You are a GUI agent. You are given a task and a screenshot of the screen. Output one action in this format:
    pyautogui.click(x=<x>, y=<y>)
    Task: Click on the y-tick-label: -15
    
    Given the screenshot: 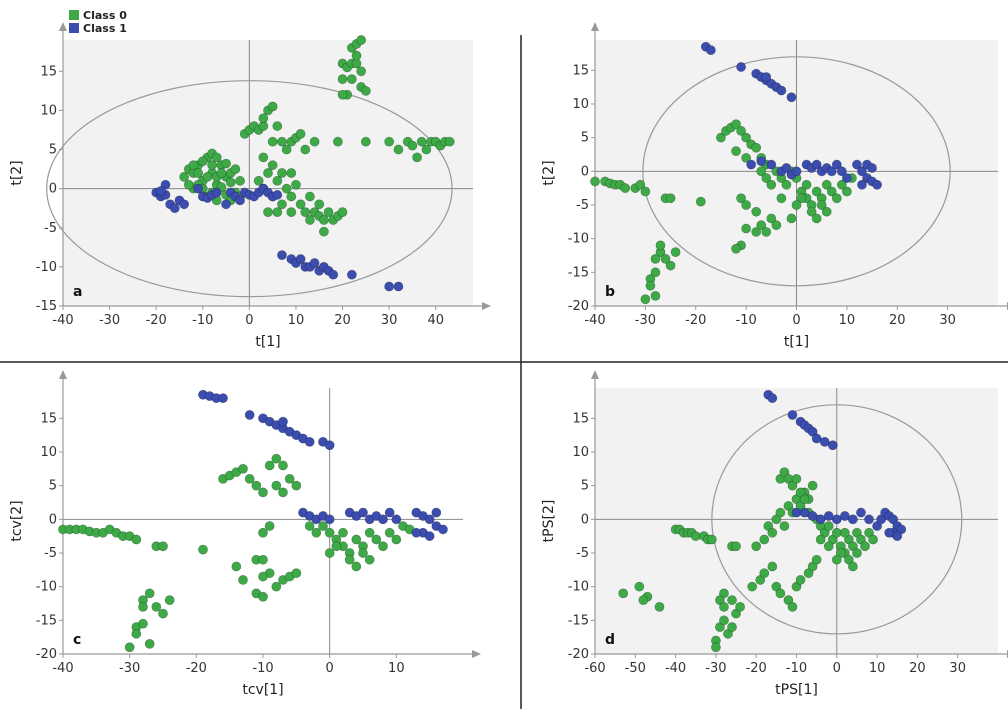 What is the action you would take?
    pyautogui.click(x=578, y=272)
    